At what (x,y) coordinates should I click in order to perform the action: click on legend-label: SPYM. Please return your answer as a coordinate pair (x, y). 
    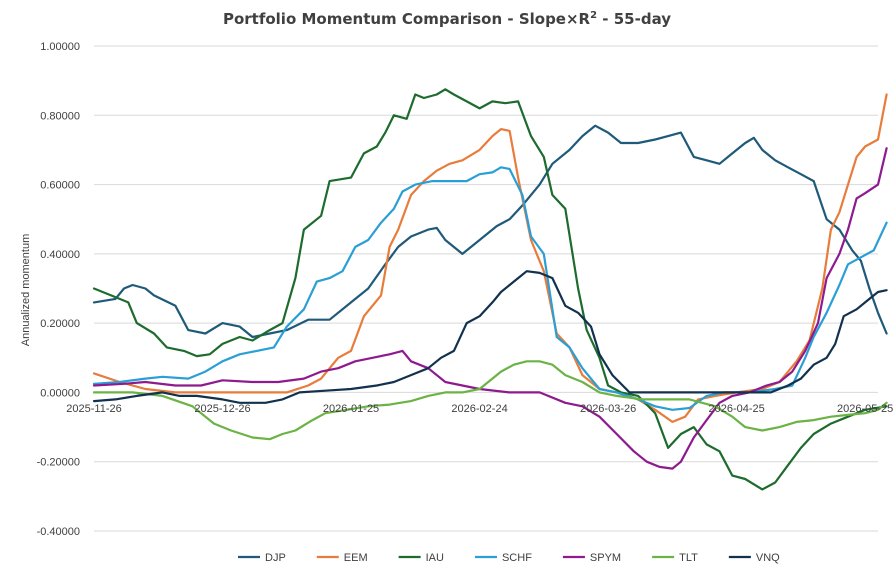
    Looking at the image, I should click on (605, 558).